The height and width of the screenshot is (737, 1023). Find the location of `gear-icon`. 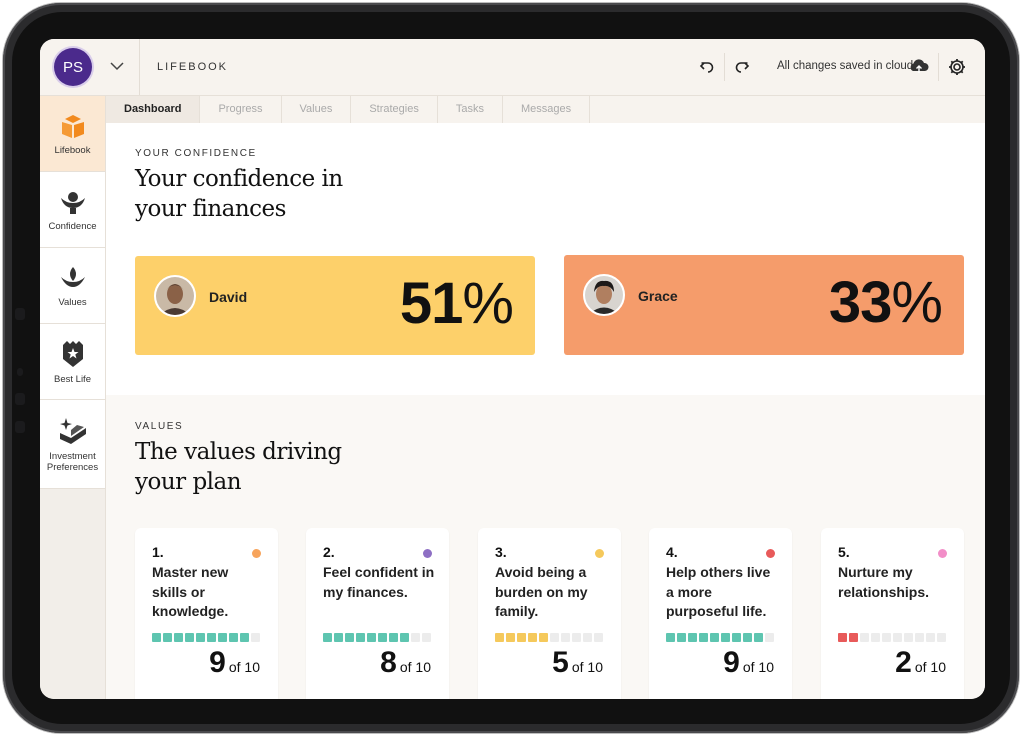

gear-icon is located at coordinates (957, 67).